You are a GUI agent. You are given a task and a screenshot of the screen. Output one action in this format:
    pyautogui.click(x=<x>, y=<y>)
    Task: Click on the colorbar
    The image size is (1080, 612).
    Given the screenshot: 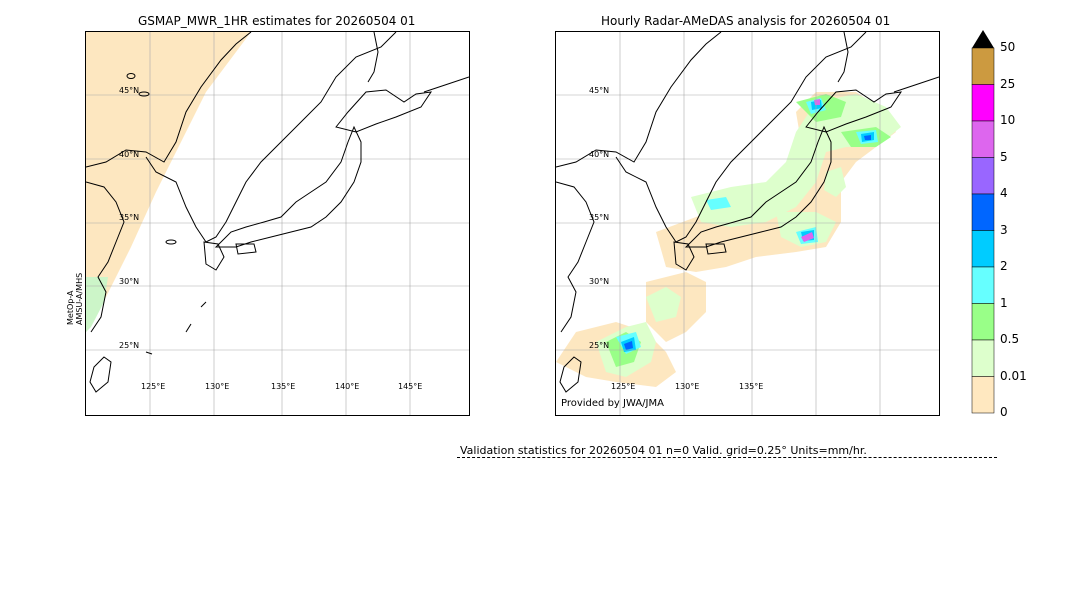 What is the action you would take?
    pyautogui.click(x=983, y=222)
    